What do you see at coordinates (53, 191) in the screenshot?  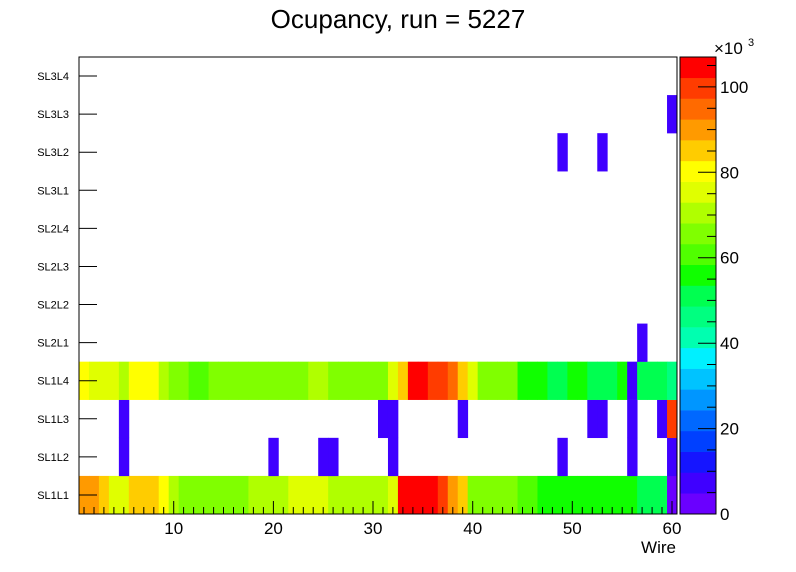 I see `y-tick-label: SL3L1` at bounding box center [53, 191].